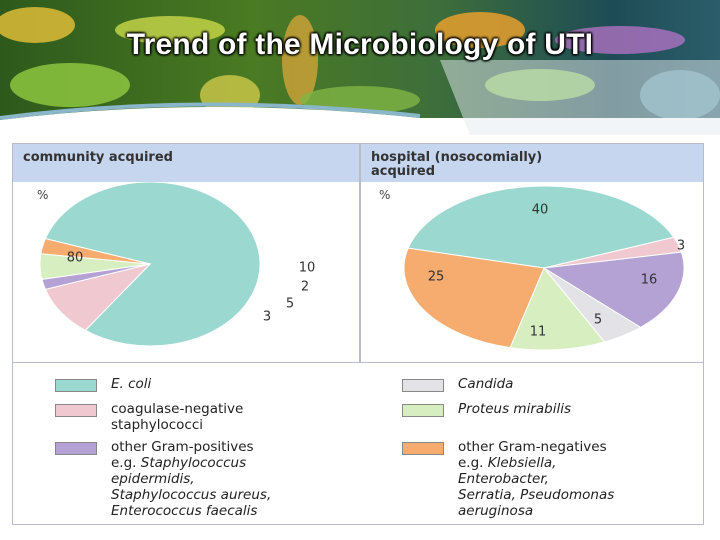 The height and width of the screenshot is (540, 720). What do you see at coordinates (157, 425) in the screenshot?
I see `legend-label-line: staphylococci` at bounding box center [157, 425].